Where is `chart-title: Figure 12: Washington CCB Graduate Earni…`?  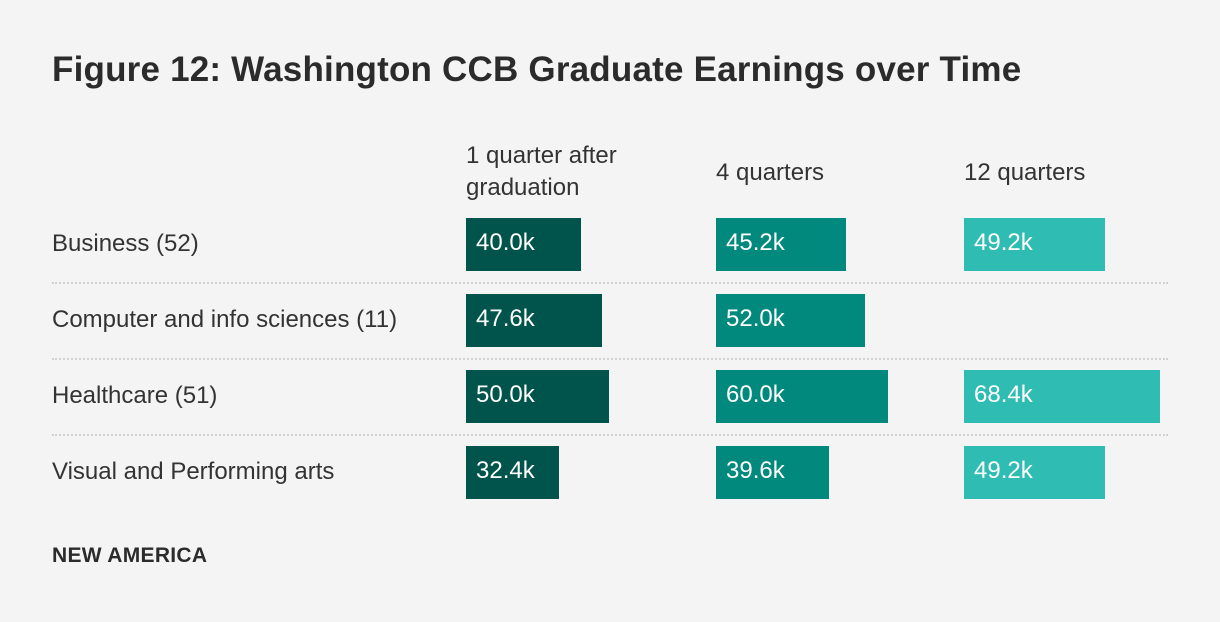
chart-title: Figure 12: Washington CCB Graduate Earni… is located at coordinates (537, 69).